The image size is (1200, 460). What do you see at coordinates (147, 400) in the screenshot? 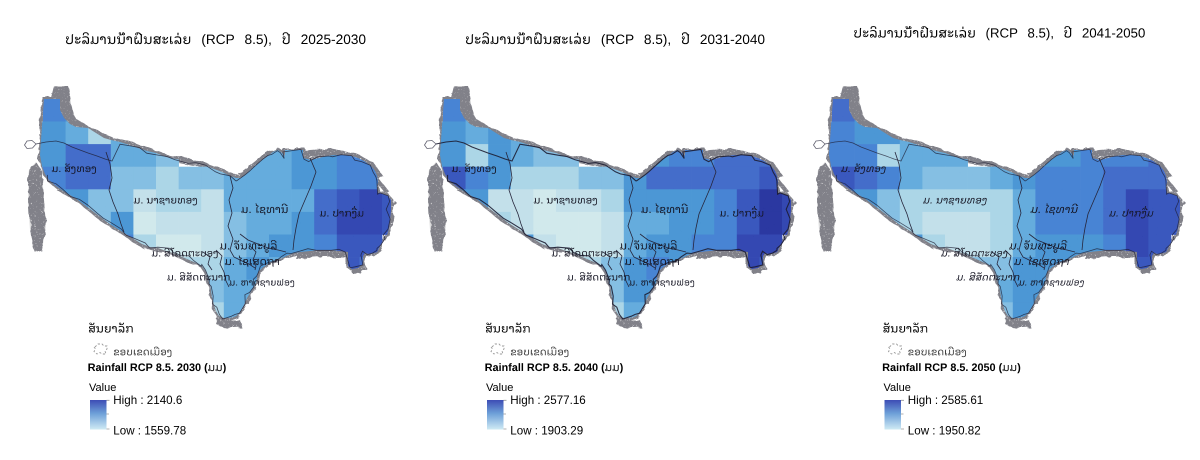
I see `svg-text: High : 2140.6` at bounding box center [147, 400].